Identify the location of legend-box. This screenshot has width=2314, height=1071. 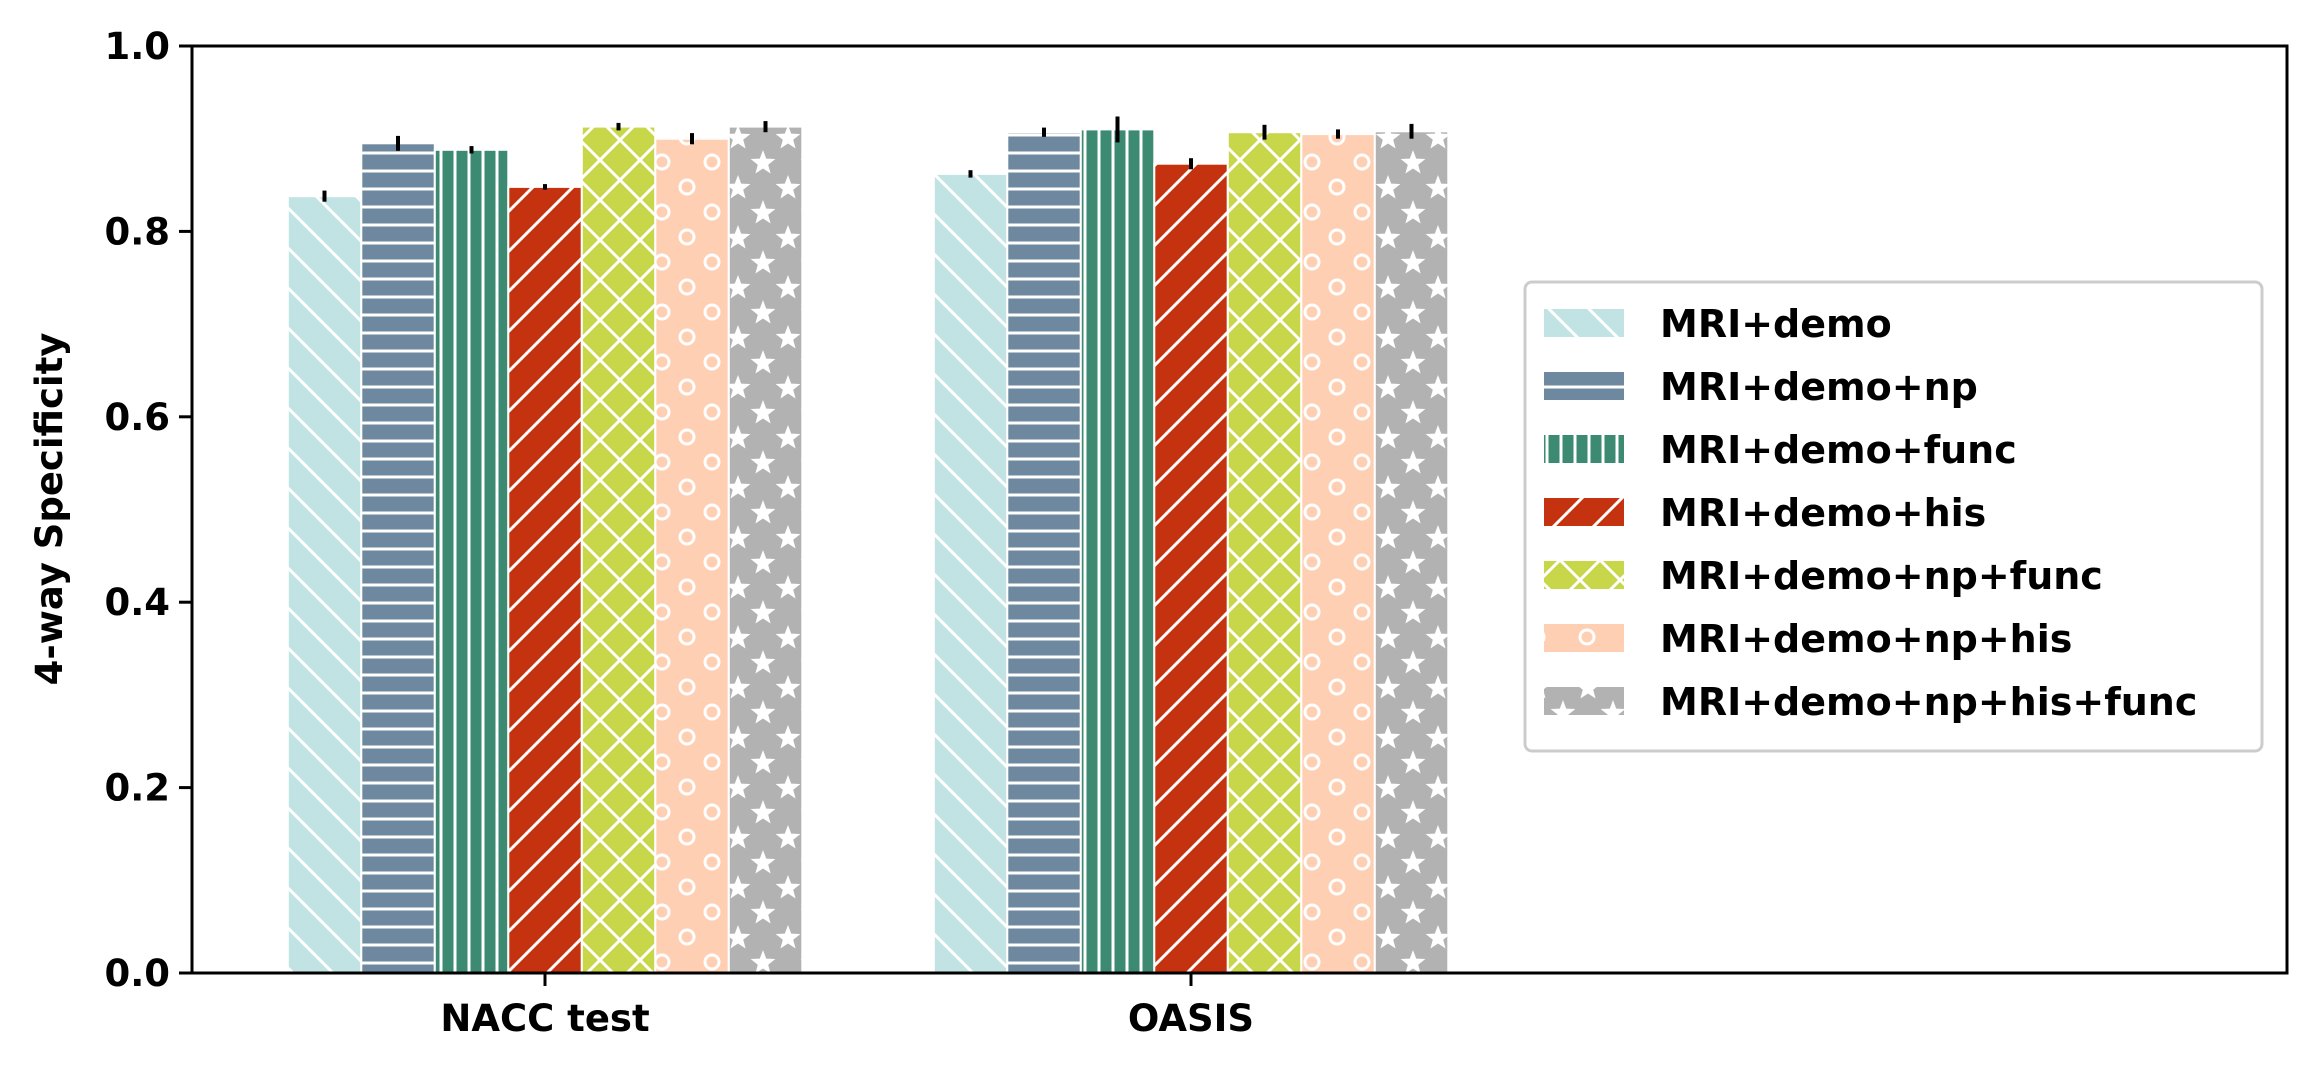
(1893, 516).